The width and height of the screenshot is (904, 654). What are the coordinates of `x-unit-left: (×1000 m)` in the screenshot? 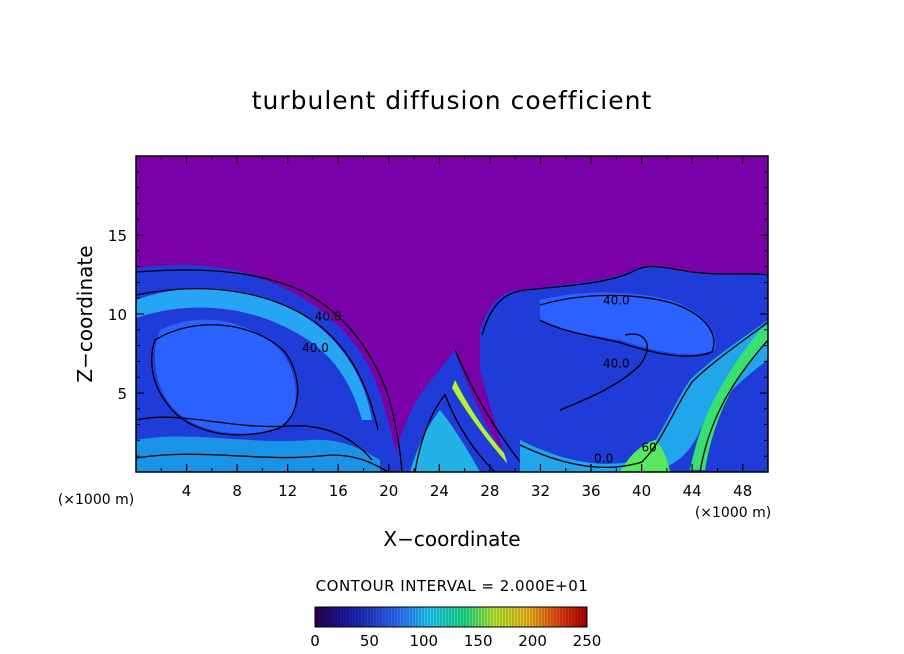 It's located at (96, 500).